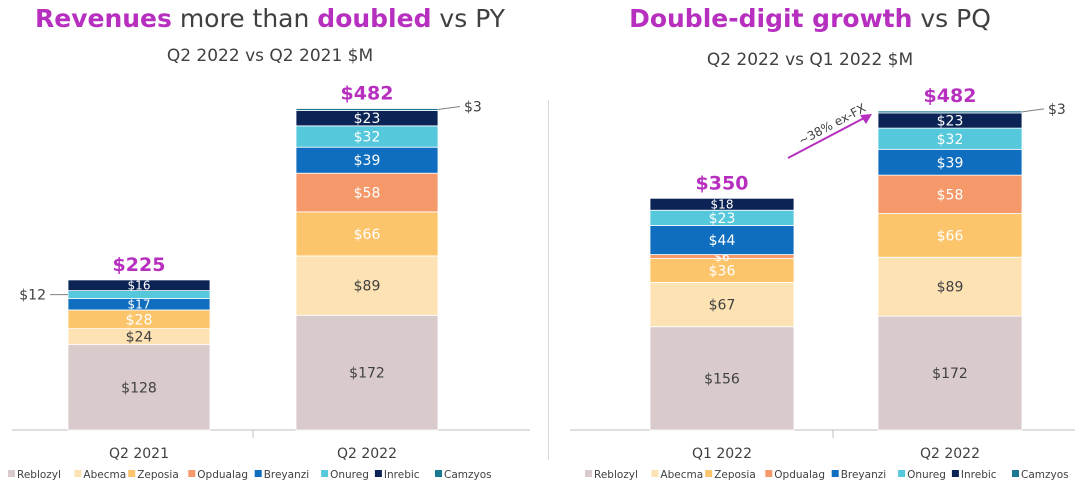 This screenshot has width=1080, height=493. What do you see at coordinates (103, 18) in the screenshot?
I see `title-highlight-1: Revenues` at bounding box center [103, 18].